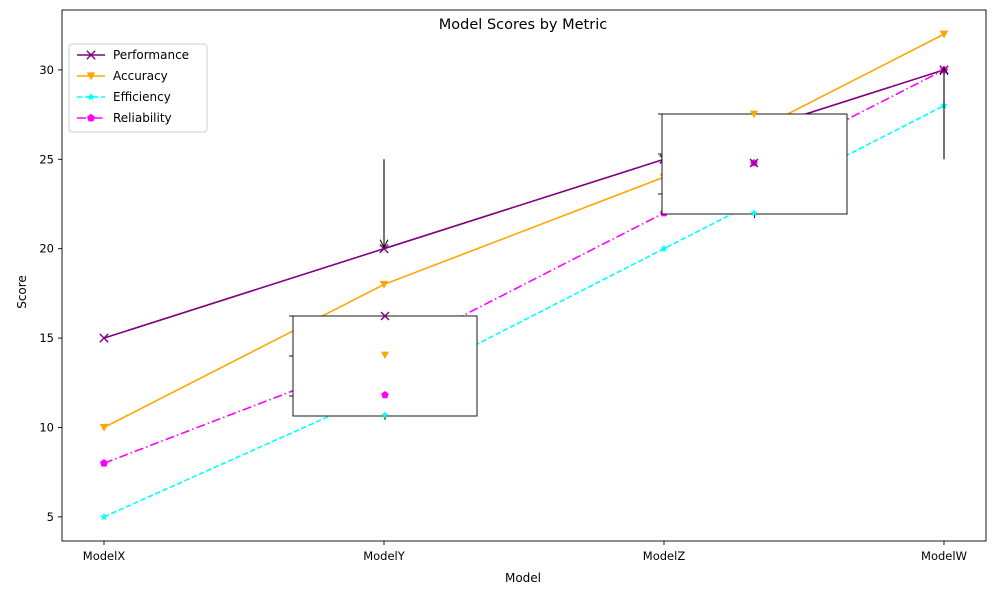  What do you see at coordinates (46, 159) in the screenshot?
I see `y-tick-label-25: 25` at bounding box center [46, 159].